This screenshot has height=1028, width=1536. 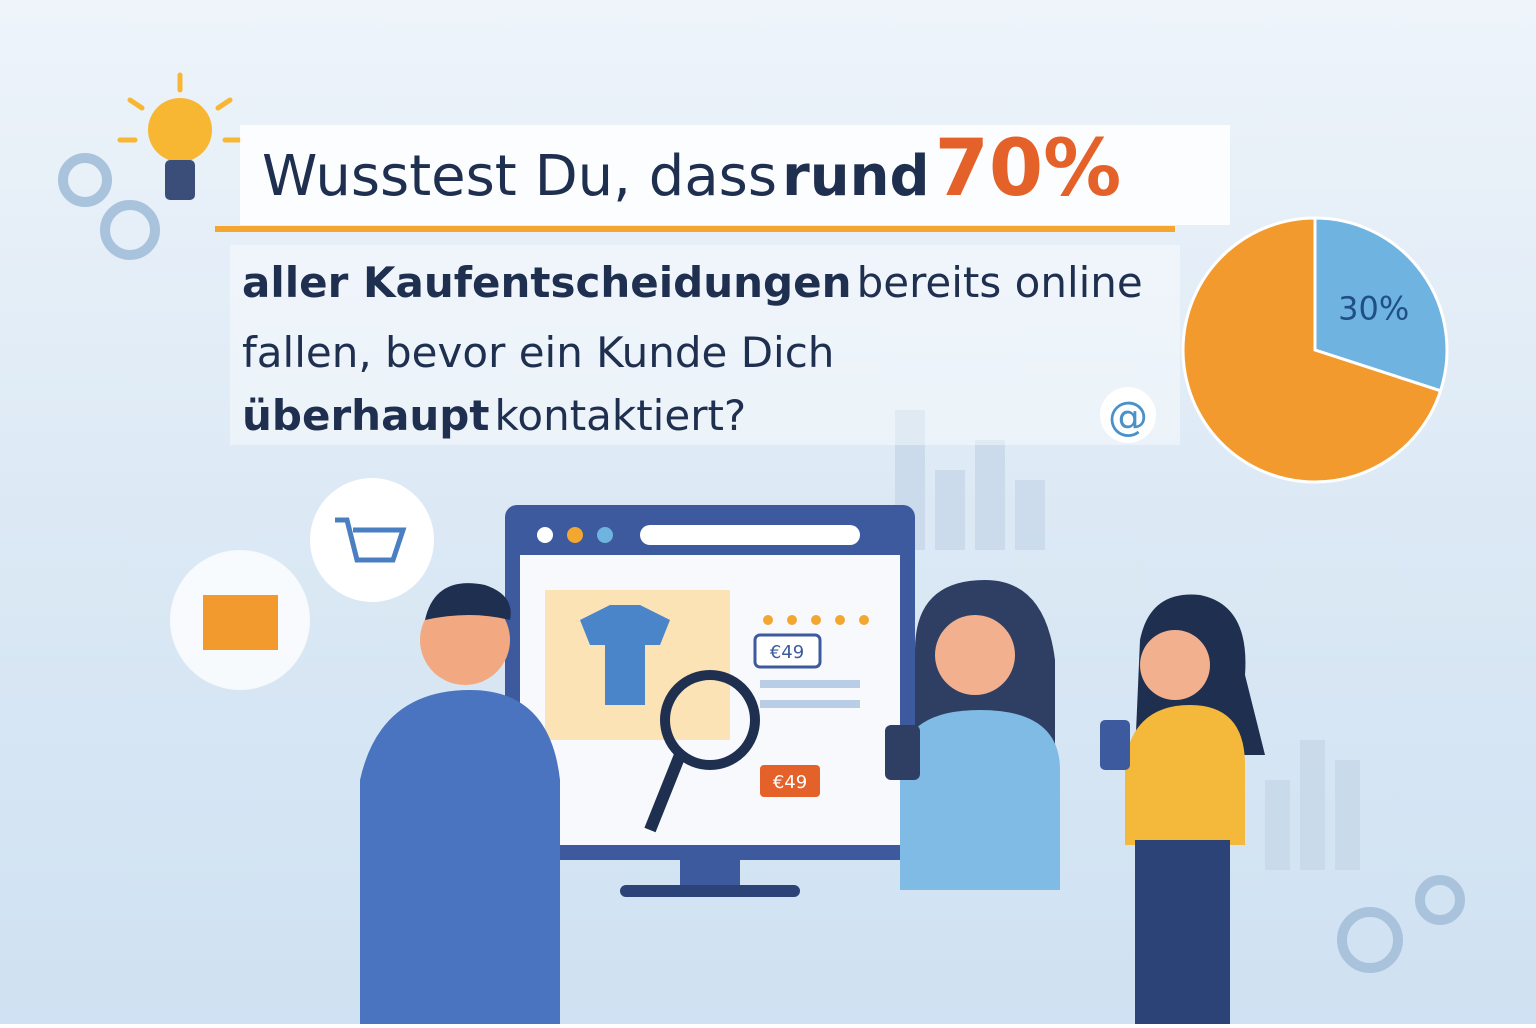 I want to click on man-with-magnifier, so click(x=560, y=803).